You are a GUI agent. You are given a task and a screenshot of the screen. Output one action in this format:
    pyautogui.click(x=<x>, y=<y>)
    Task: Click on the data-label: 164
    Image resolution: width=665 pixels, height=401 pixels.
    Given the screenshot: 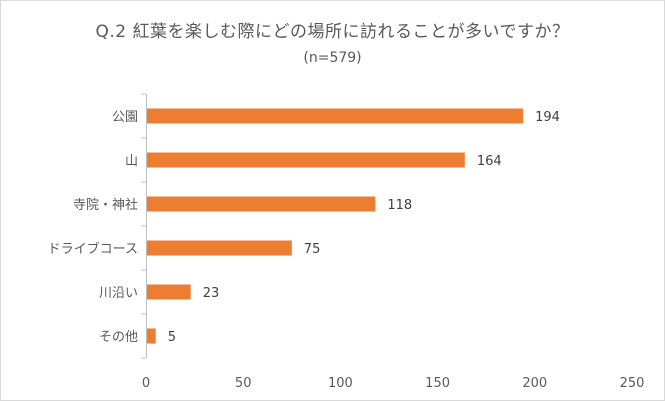 What is the action you would take?
    pyautogui.click(x=489, y=161)
    